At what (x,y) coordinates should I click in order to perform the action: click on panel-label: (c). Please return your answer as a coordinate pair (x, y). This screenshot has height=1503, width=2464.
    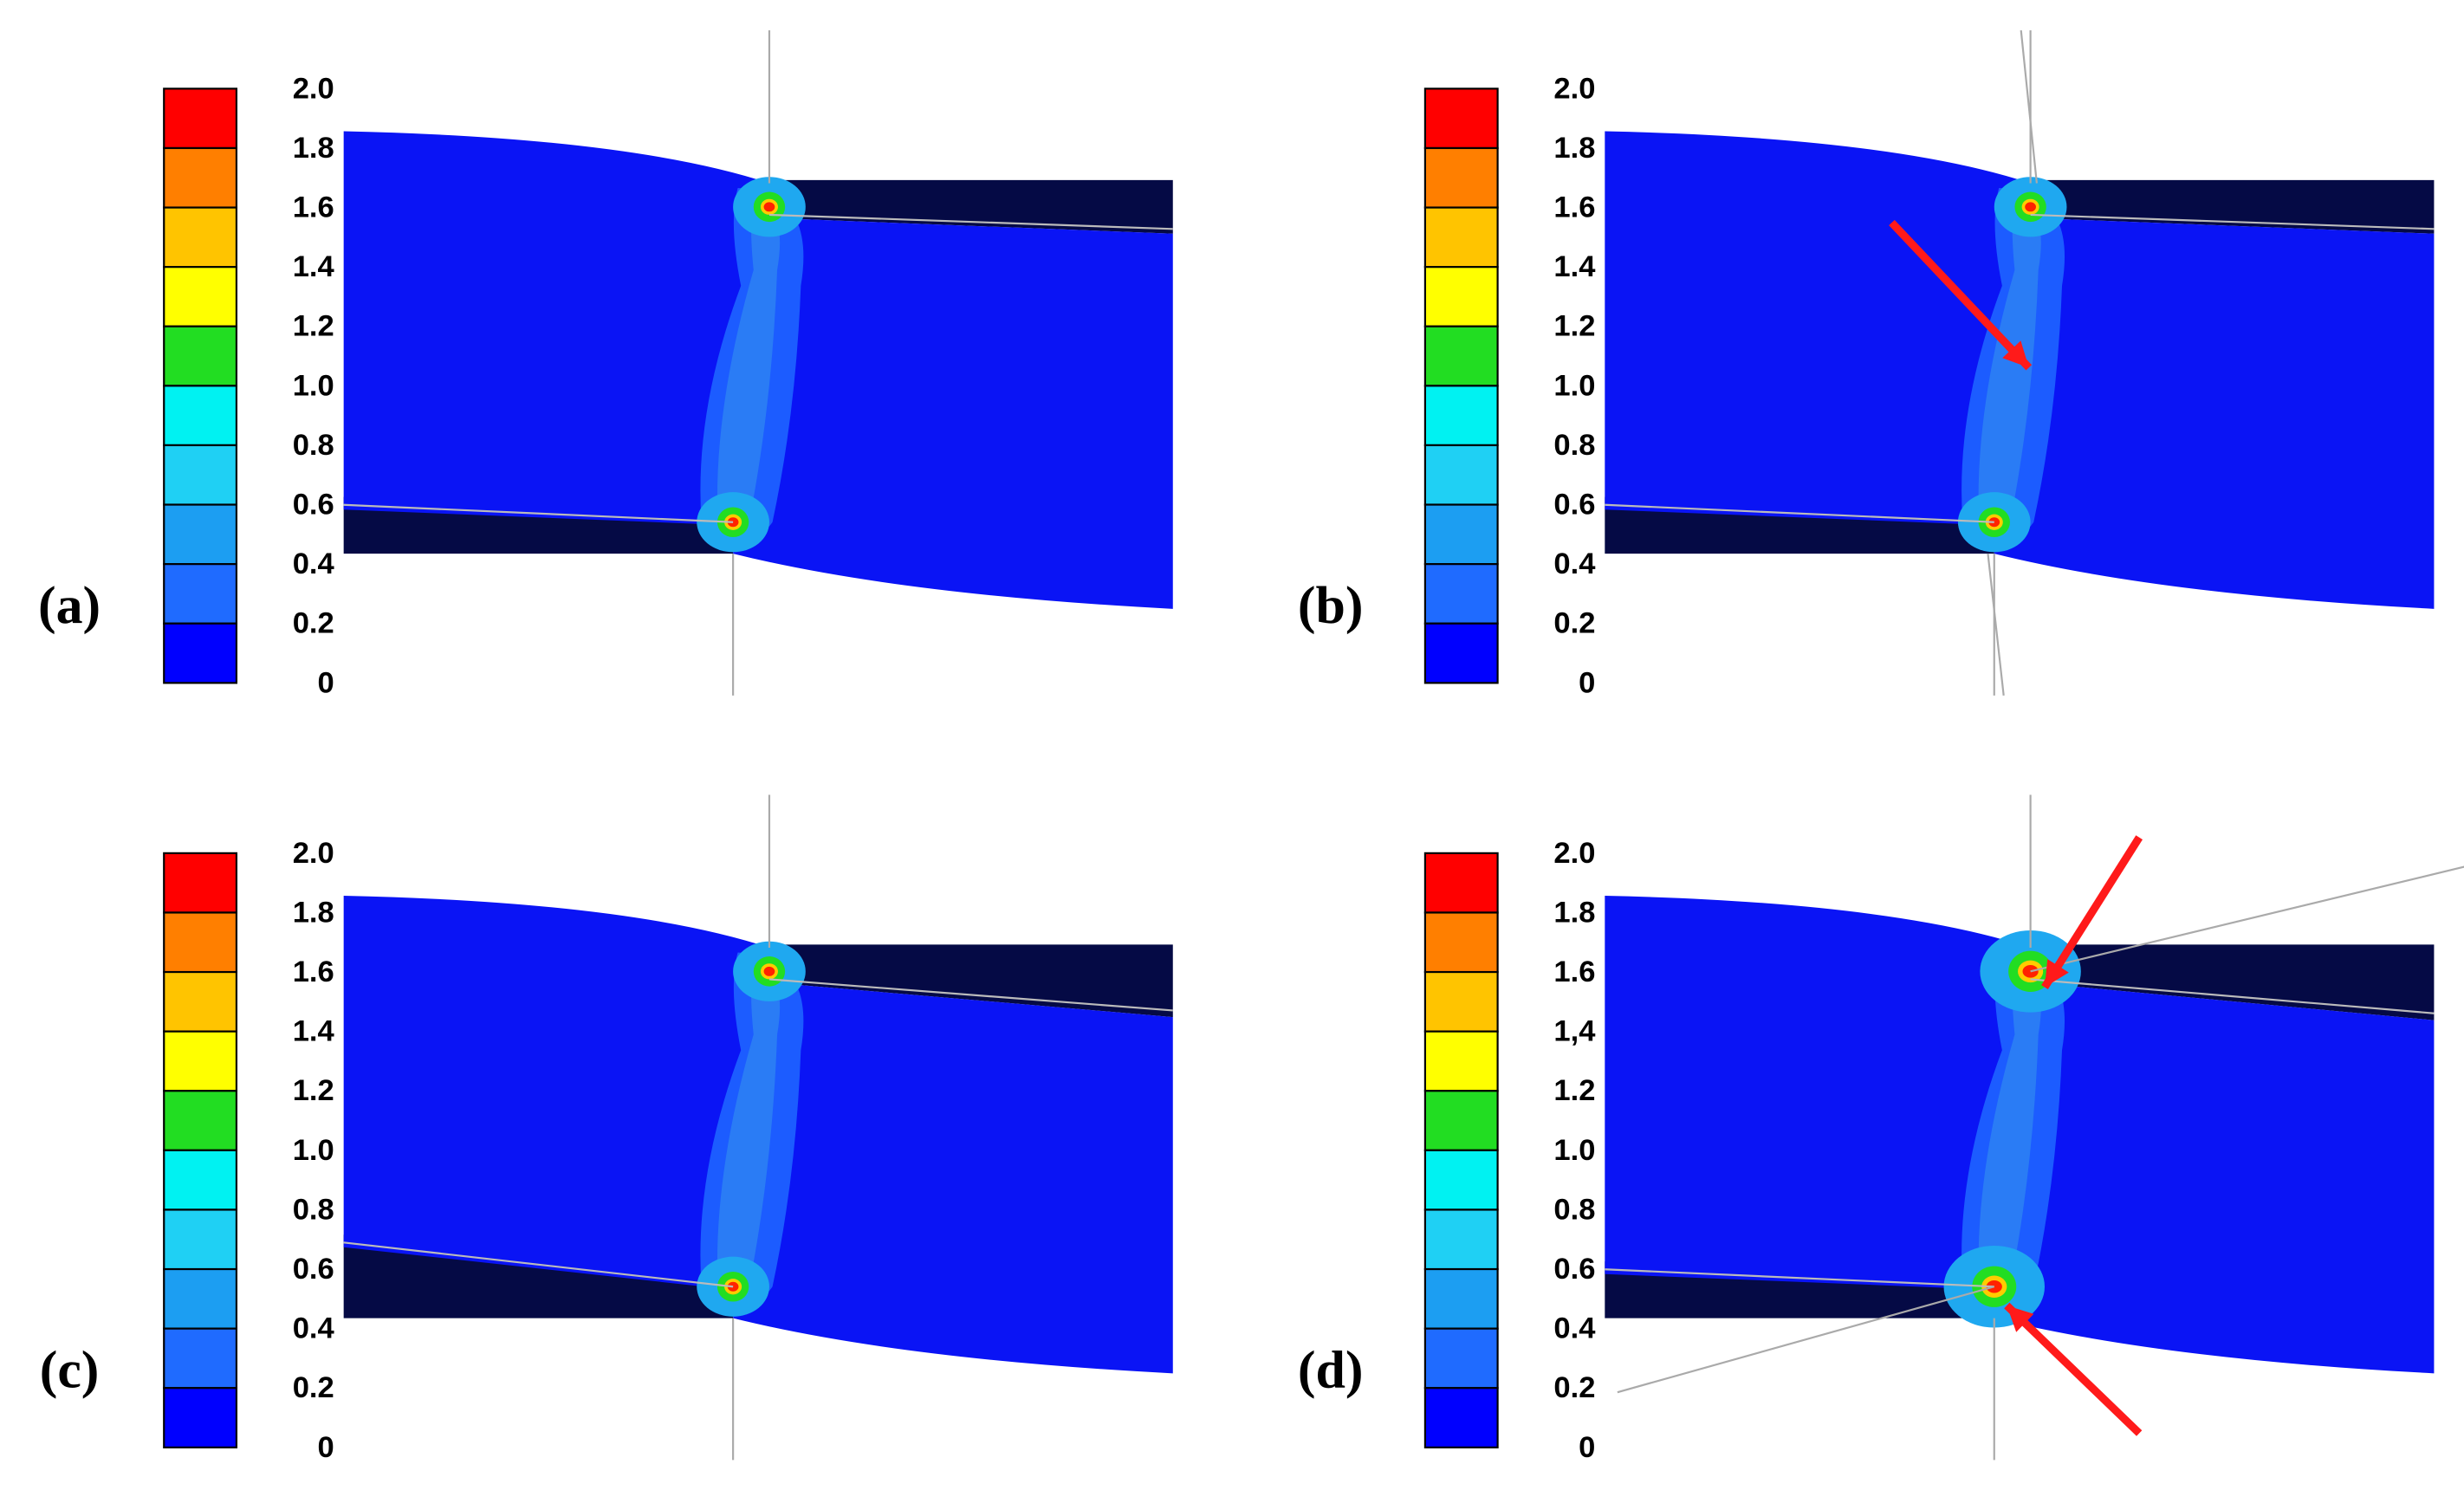
    Looking at the image, I should click on (70, 1369).